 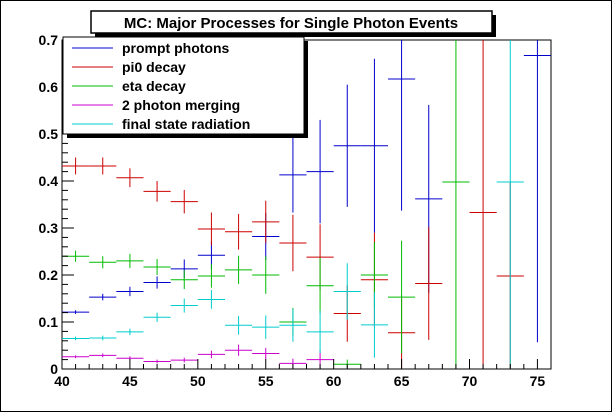 I want to click on series-2-photon-merging, so click(x=198, y=356).